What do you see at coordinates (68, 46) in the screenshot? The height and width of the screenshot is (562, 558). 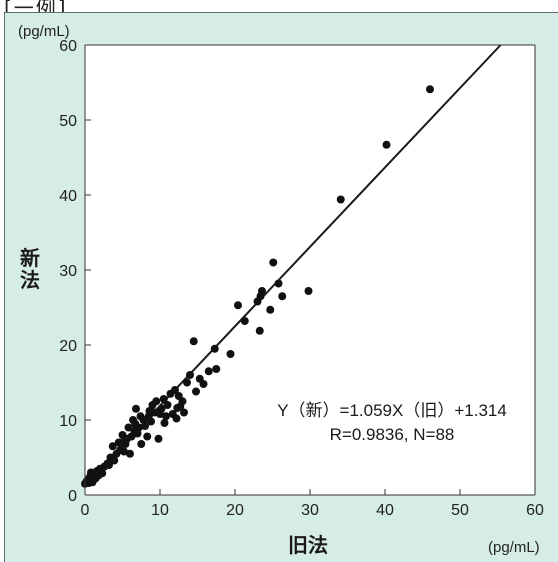 I see `y-tick-label: 60` at bounding box center [68, 46].